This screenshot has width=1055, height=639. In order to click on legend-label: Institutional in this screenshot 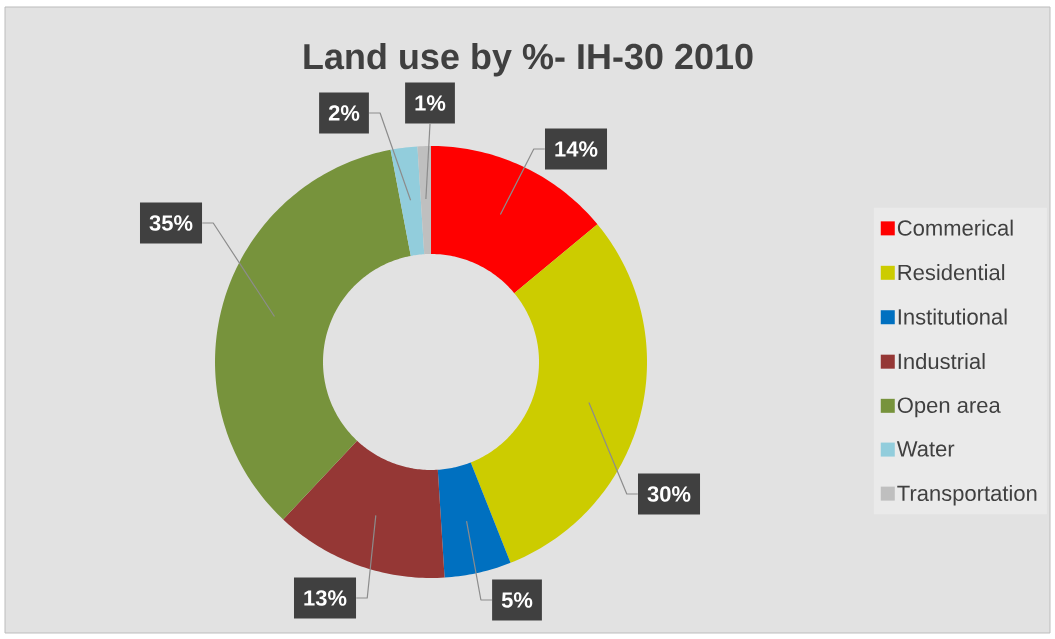, I will do `click(952, 316)`.